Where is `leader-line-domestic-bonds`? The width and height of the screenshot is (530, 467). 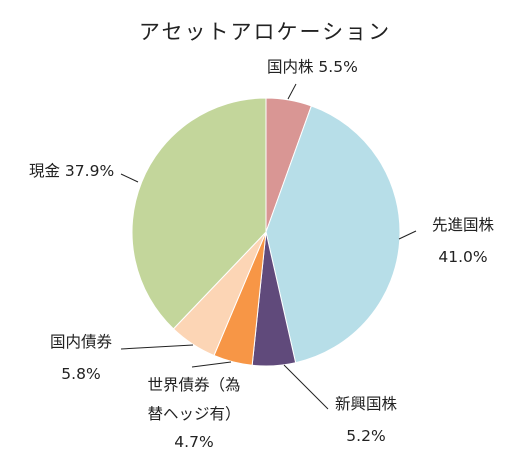 leader-line-domestic-bonds is located at coordinates (157, 347).